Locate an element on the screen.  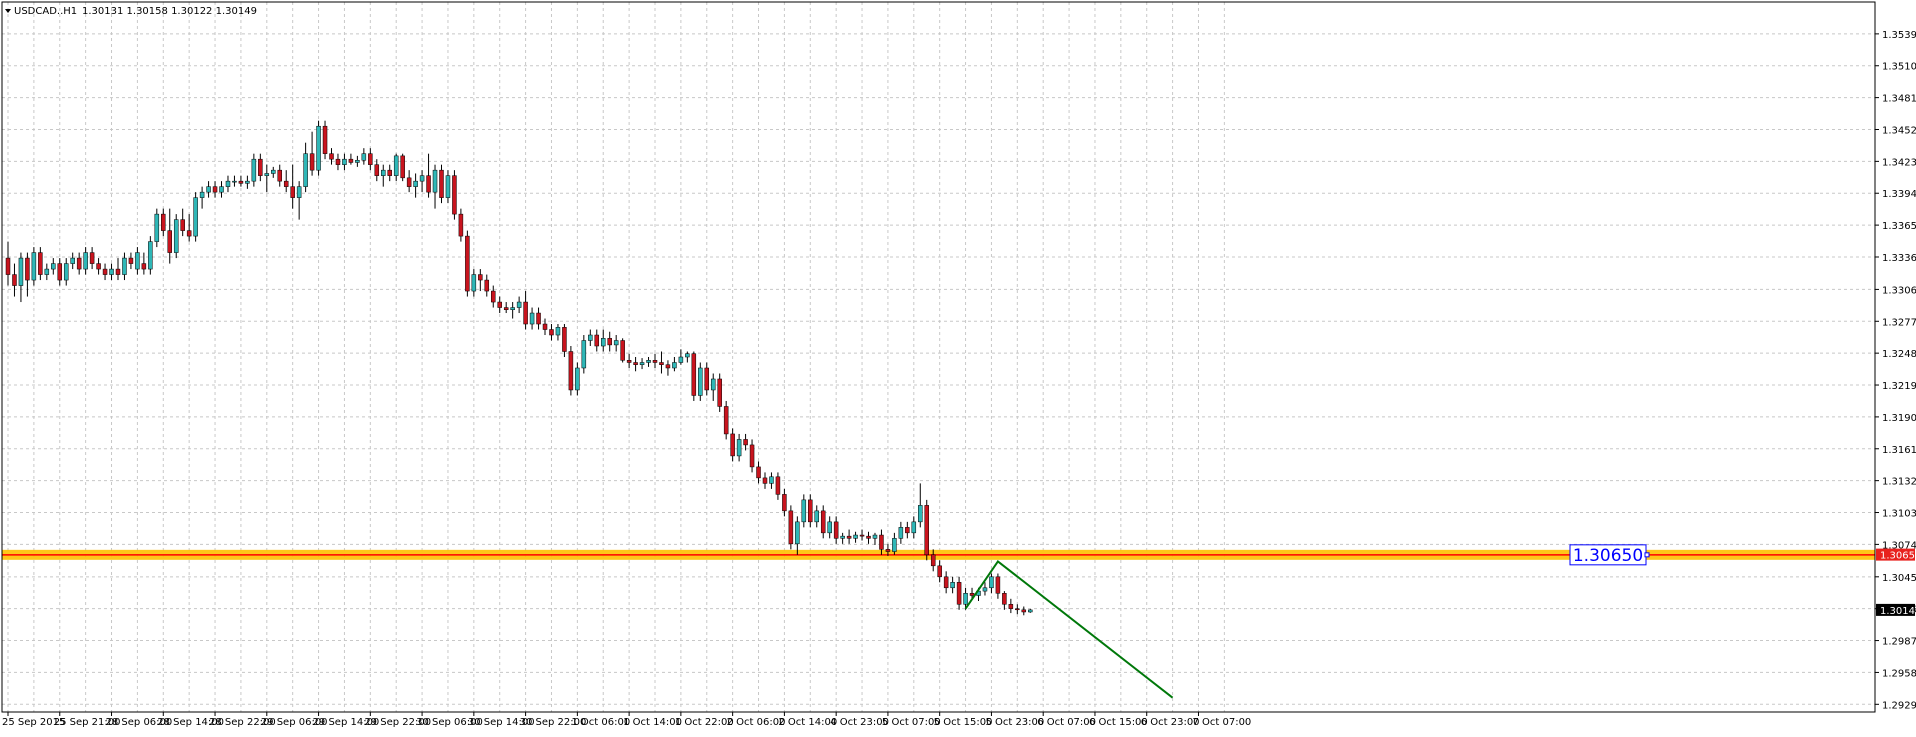
time-tick-label: 30 Sep 06:00 is located at coordinates (449, 722).